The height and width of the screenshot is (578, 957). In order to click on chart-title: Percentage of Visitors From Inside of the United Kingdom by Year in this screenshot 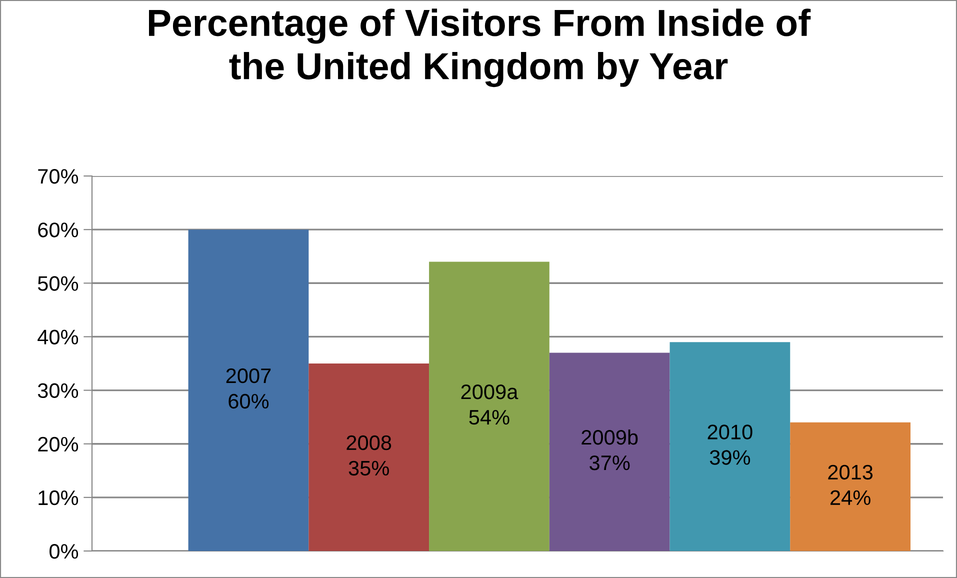, I will do `click(479, 48)`.